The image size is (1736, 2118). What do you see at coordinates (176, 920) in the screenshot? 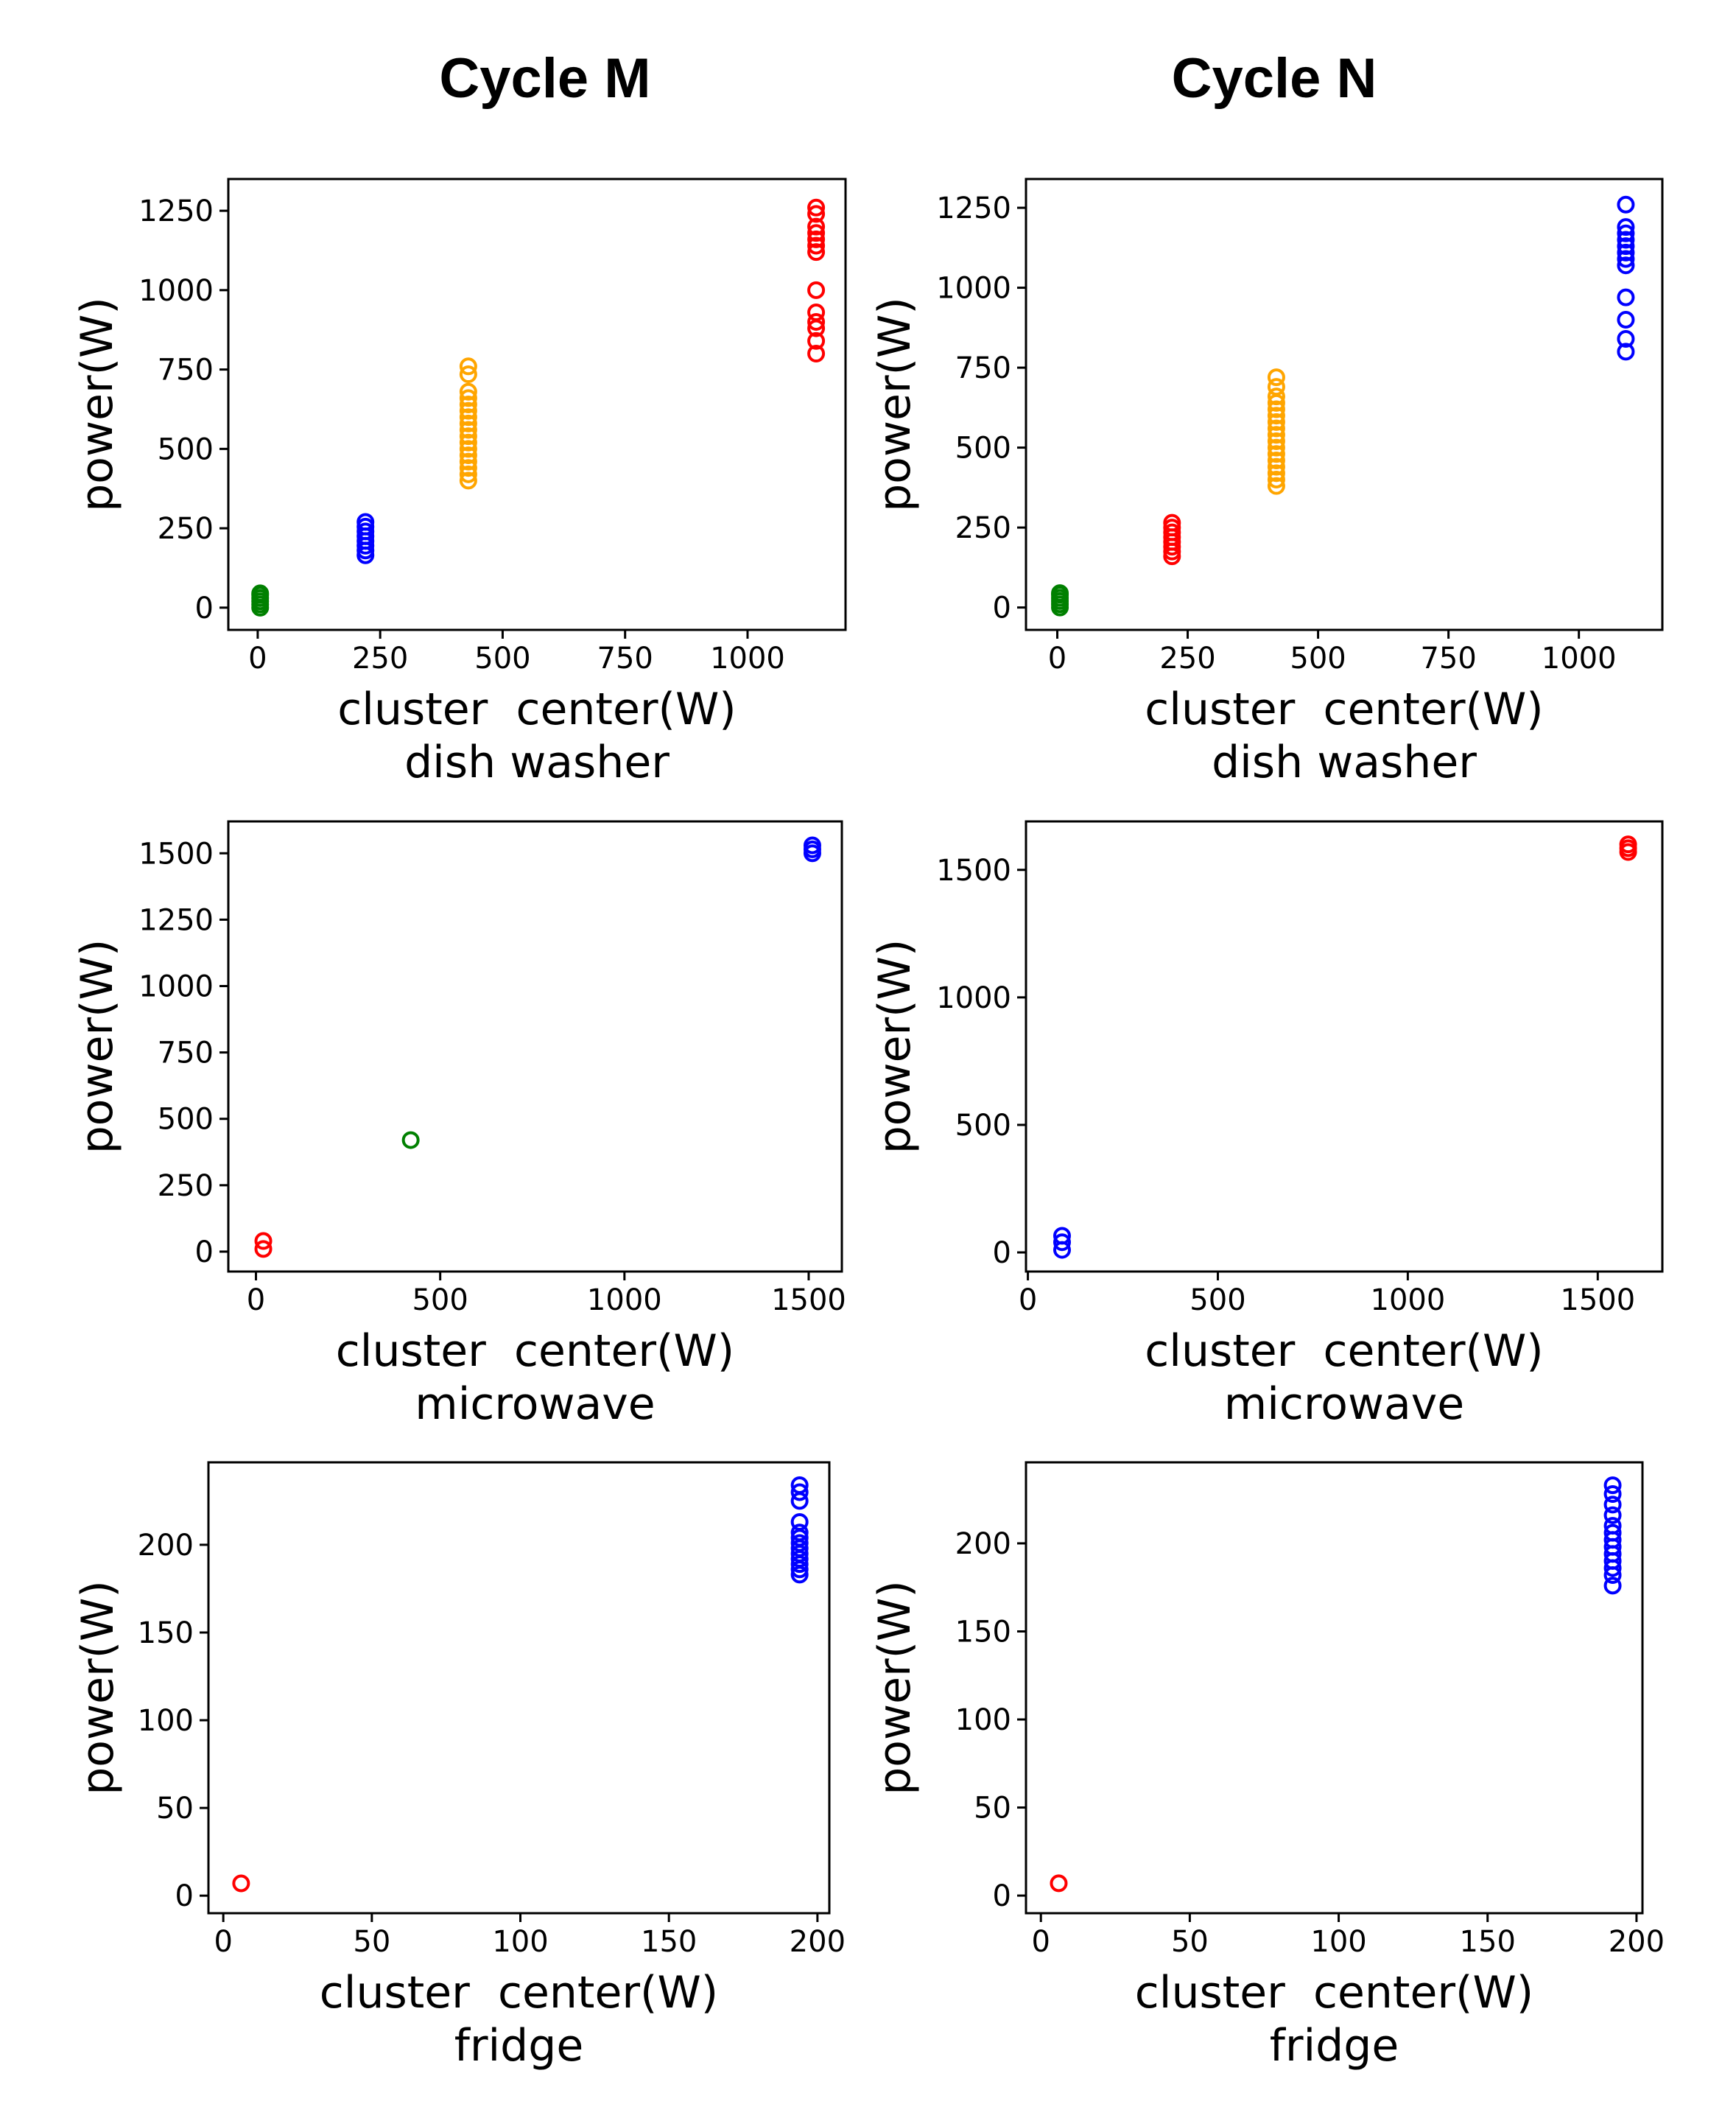
I see `y-tick-label: 1250` at bounding box center [176, 920].